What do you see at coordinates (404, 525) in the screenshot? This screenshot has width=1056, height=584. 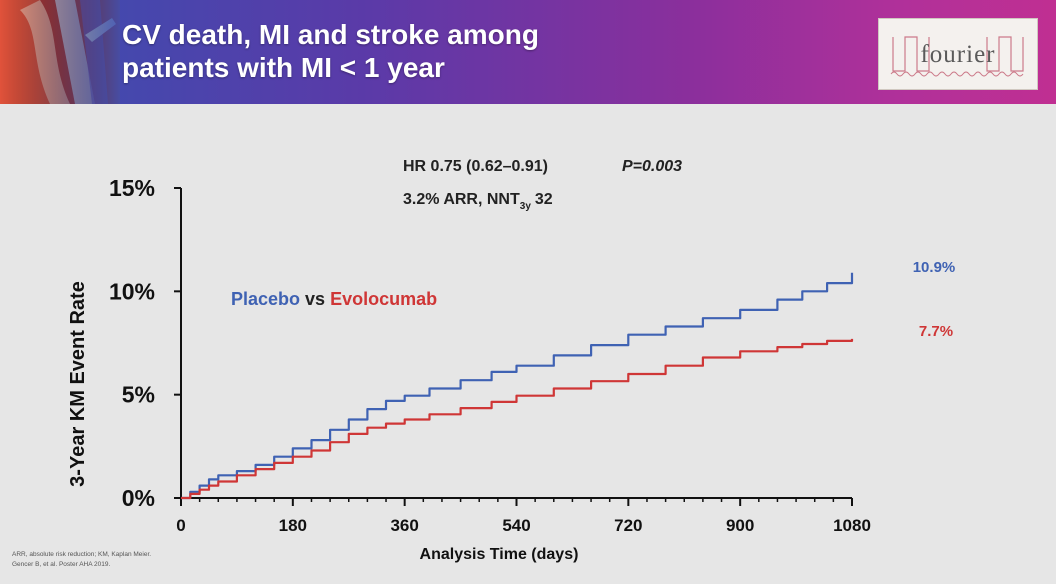 I see `x-tick-label: 360` at bounding box center [404, 525].